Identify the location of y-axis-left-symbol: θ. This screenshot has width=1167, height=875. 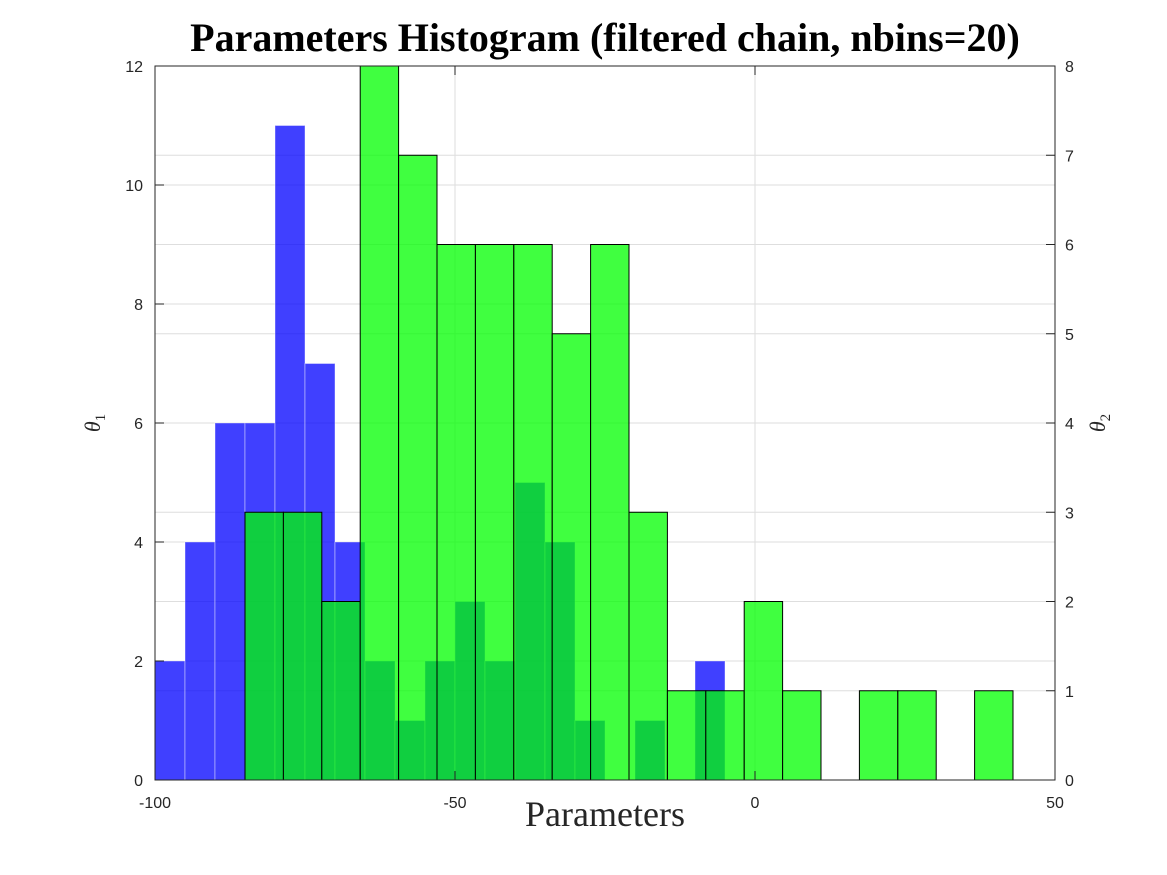
(92, 426).